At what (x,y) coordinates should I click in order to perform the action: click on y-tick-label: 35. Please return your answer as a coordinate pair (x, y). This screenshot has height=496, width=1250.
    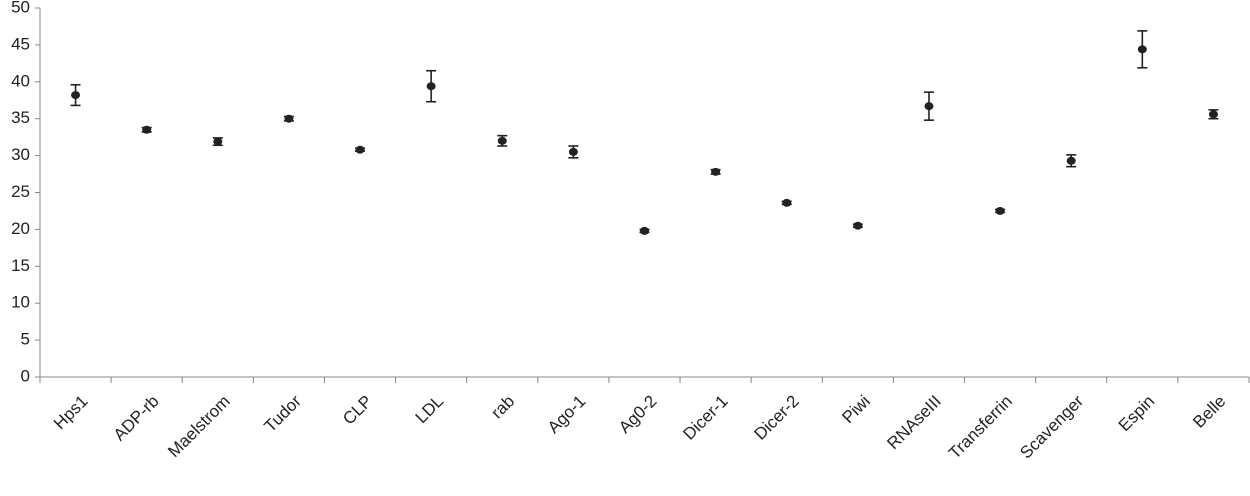
    Looking at the image, I should click on (20, 117).